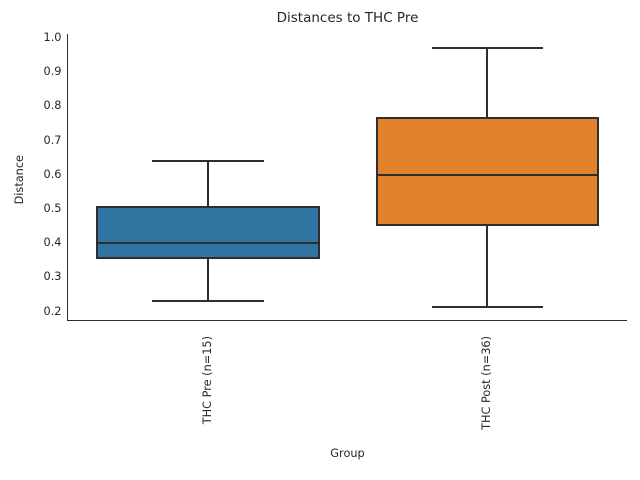  What do you see at coordinates (487, 382) in the screenshot?
I see `x-tick-label-text: THC Post (n=36)` at bounding box center [487, 382].